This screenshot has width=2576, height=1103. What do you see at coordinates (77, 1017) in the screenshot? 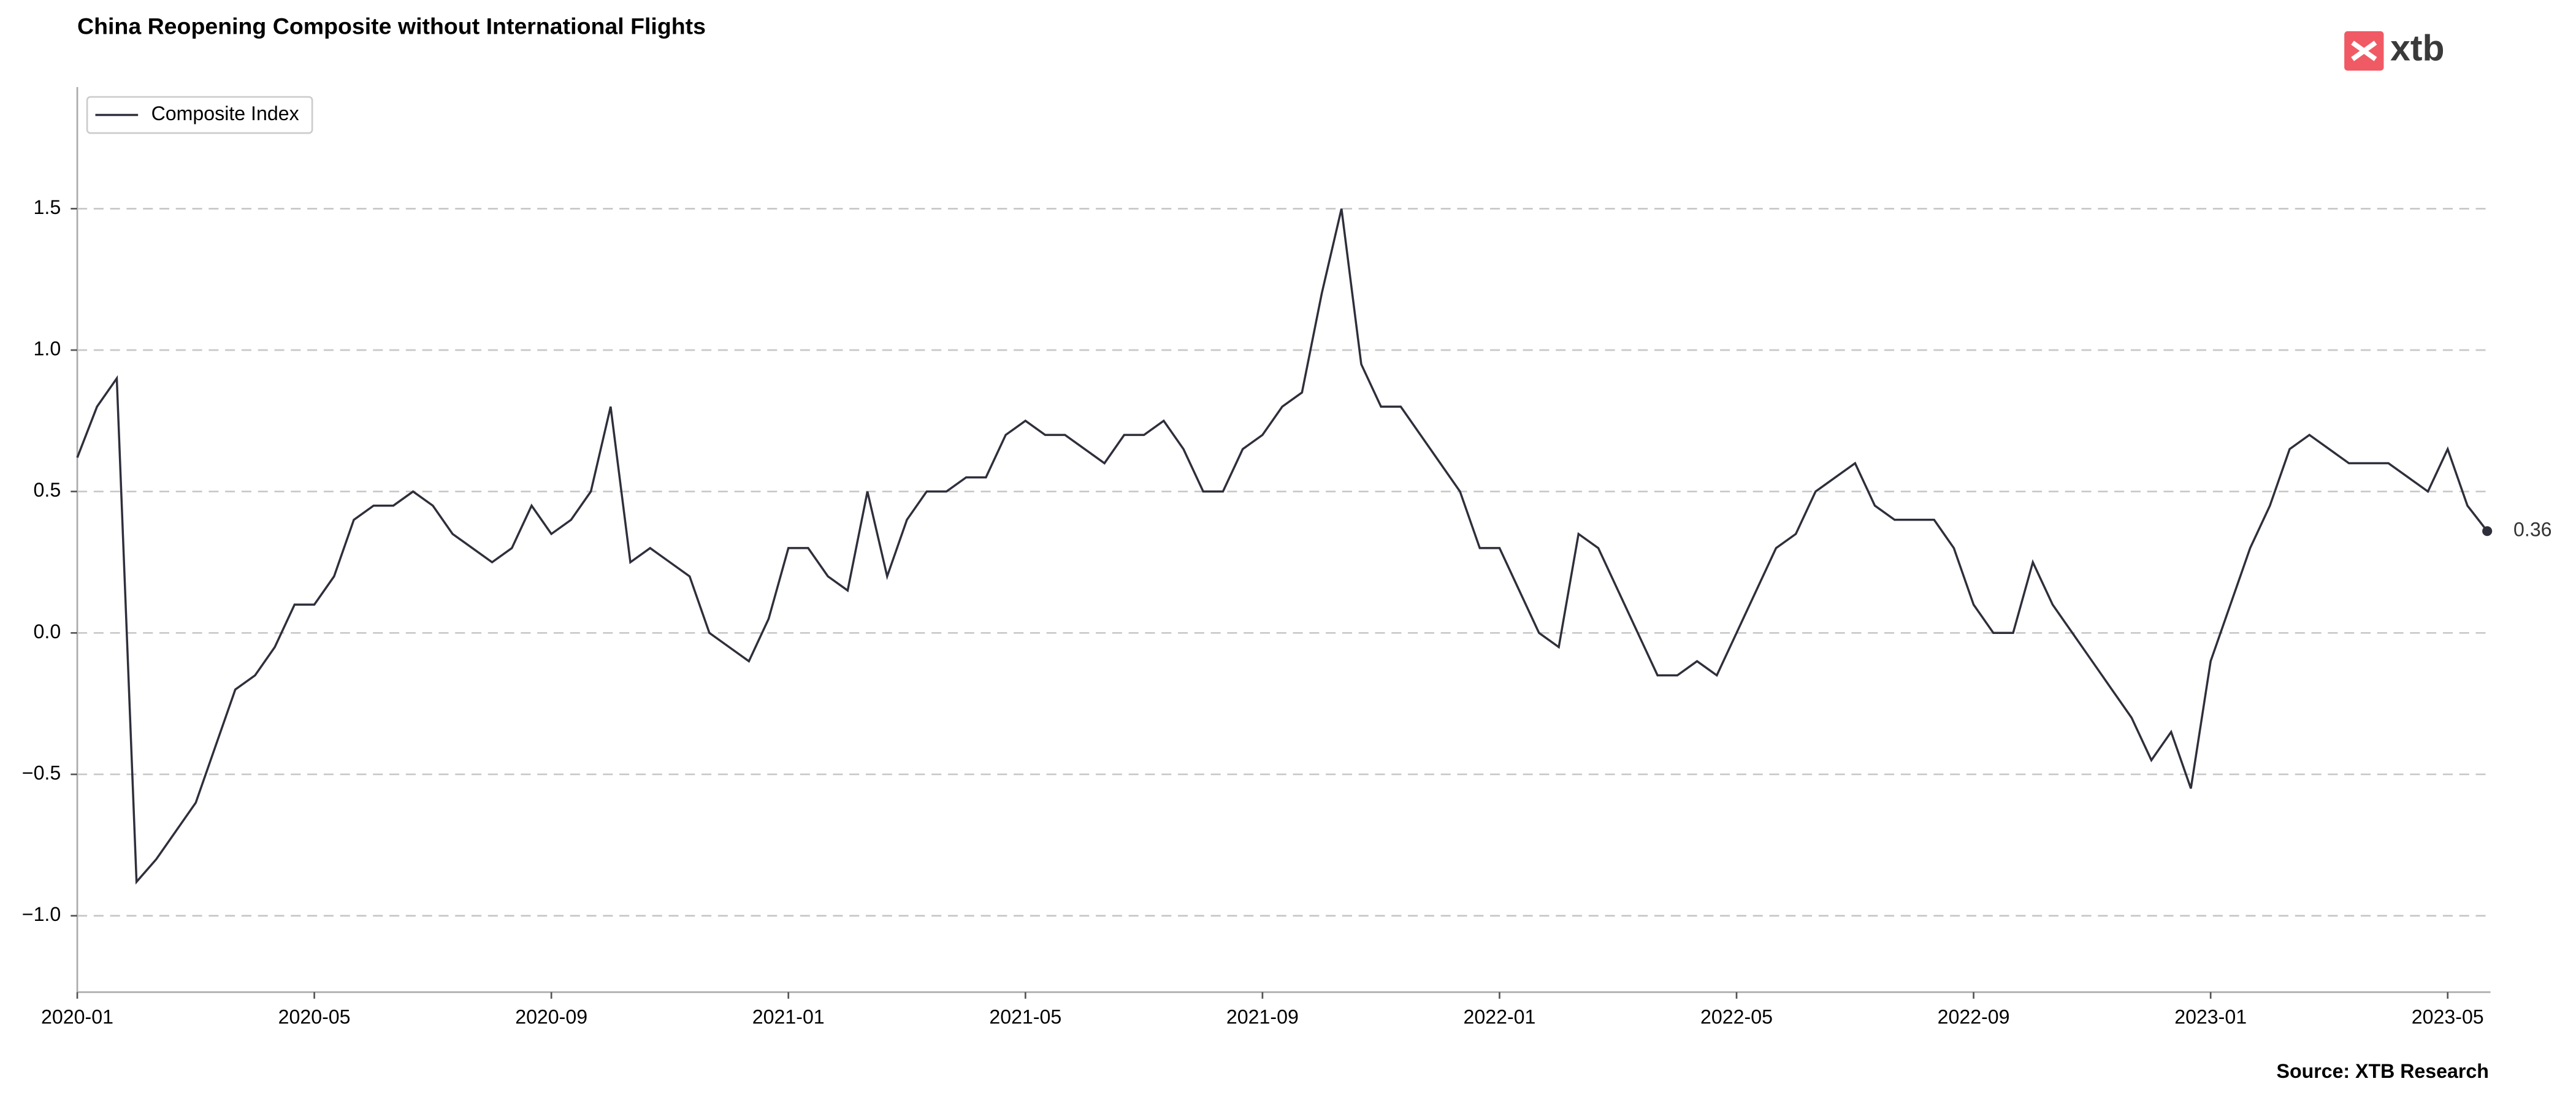
I see `x-tick-label: 2020-01` at bounding box center [77, 1017].